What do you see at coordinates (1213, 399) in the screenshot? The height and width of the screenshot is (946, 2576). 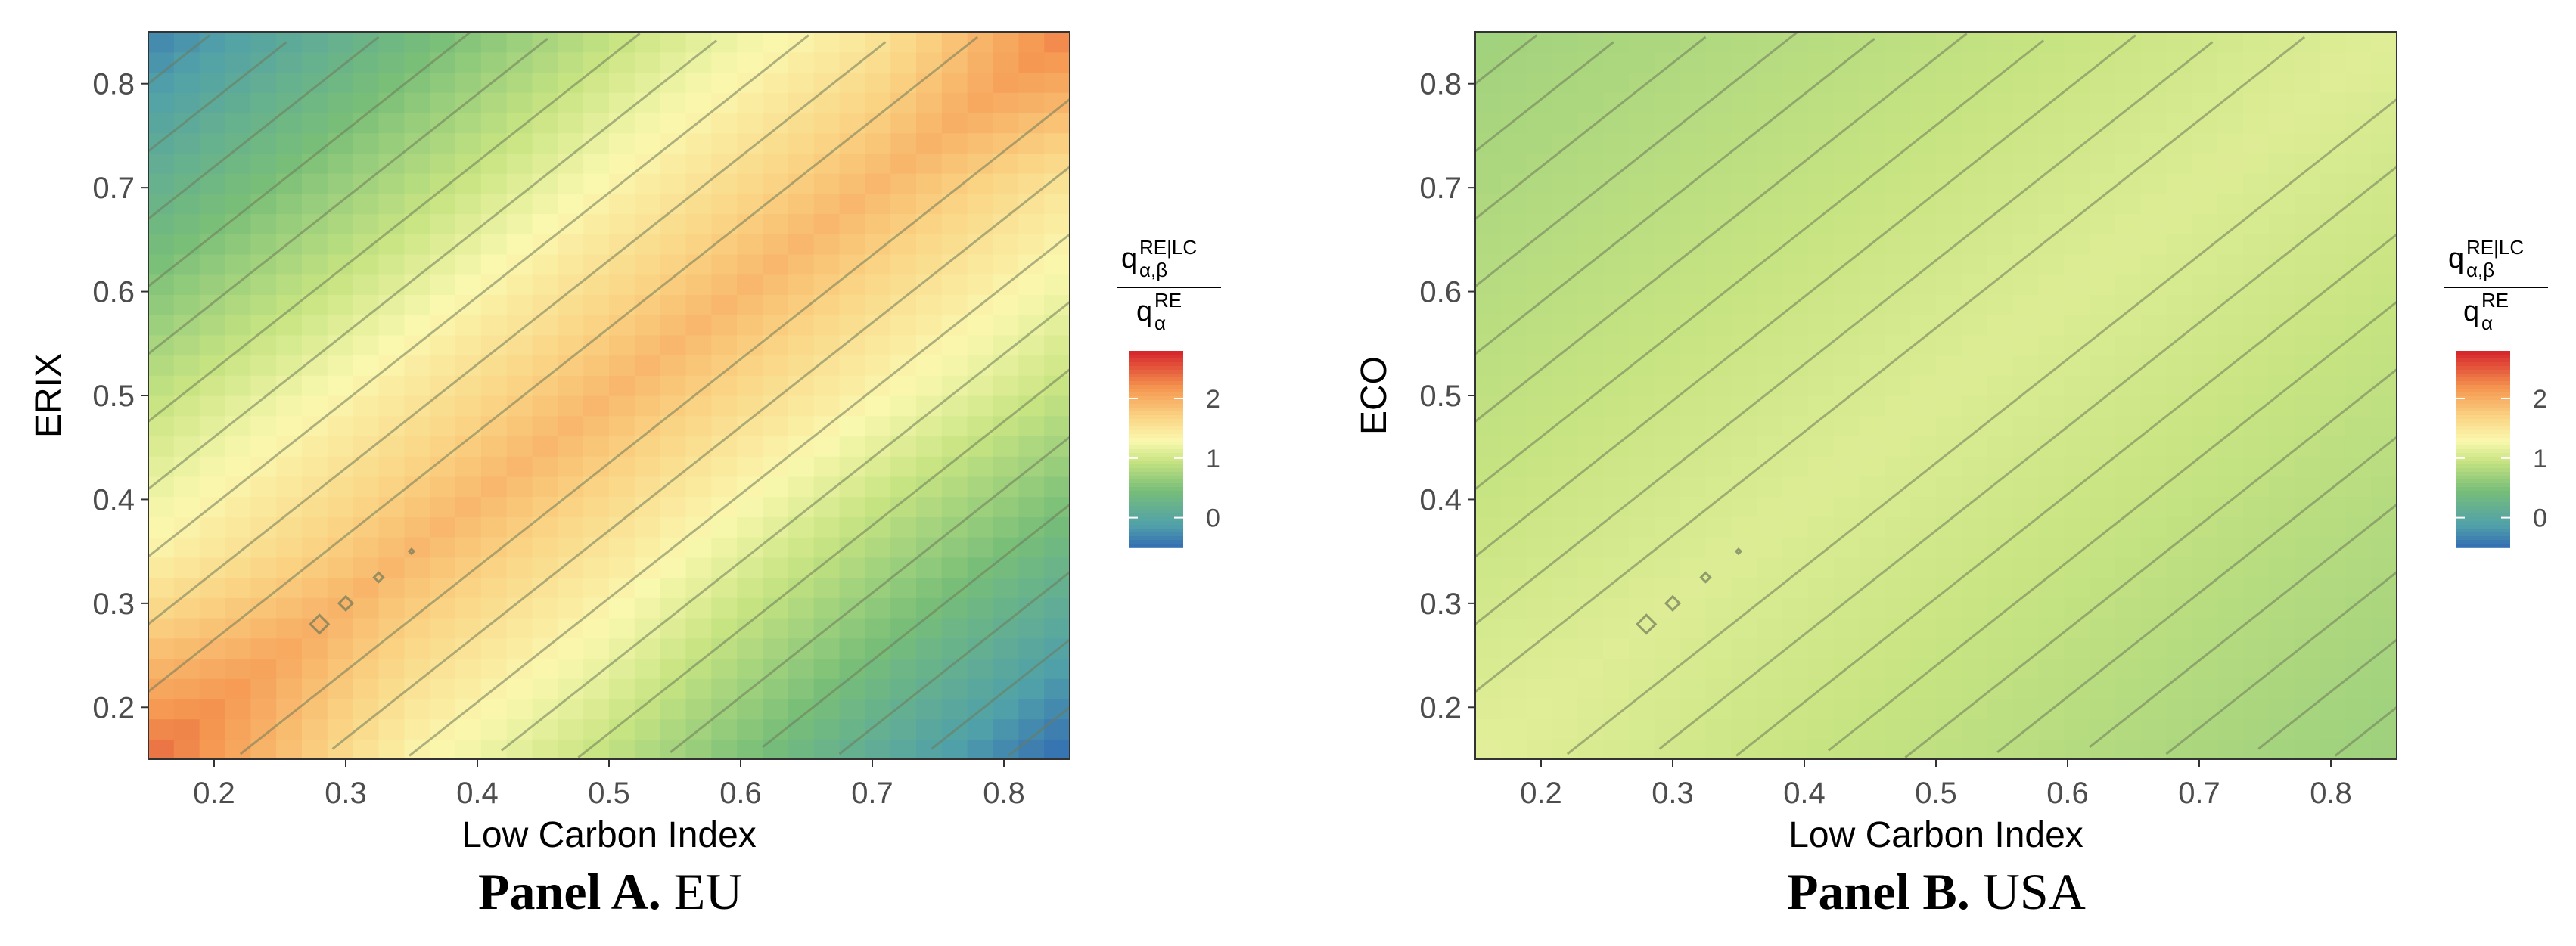 I see `colorbar-label: 2` at bounding box center [1213, 399].